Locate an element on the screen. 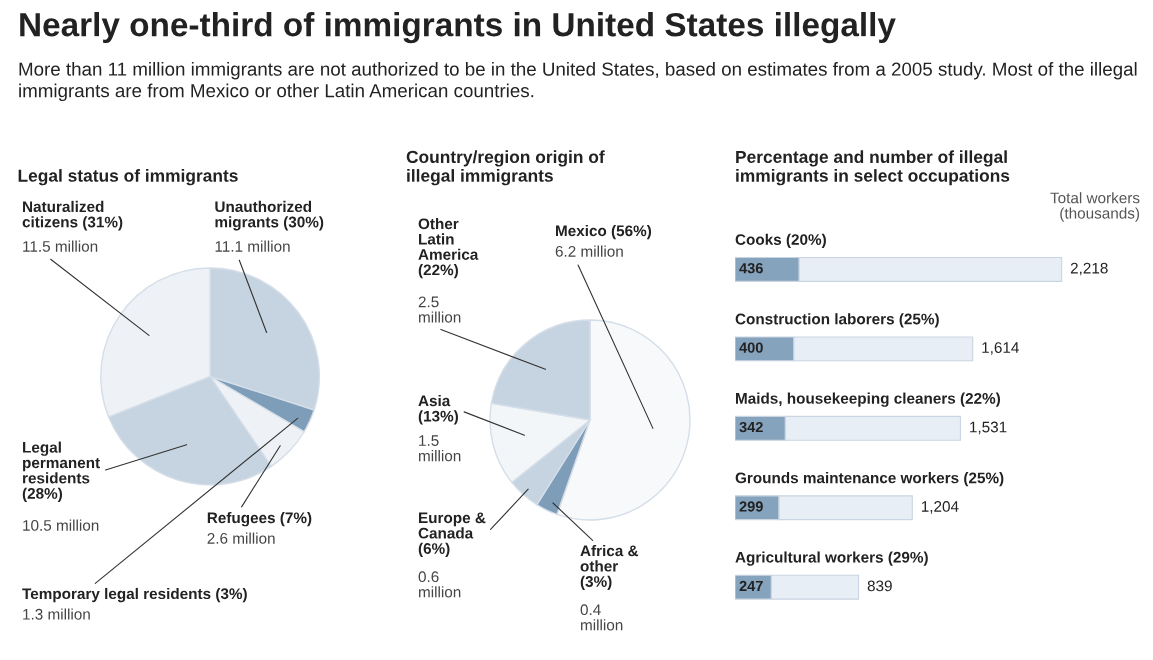 The image size is (1153, 660). total-label: 1,614 is located at coordinates (1000, 348).